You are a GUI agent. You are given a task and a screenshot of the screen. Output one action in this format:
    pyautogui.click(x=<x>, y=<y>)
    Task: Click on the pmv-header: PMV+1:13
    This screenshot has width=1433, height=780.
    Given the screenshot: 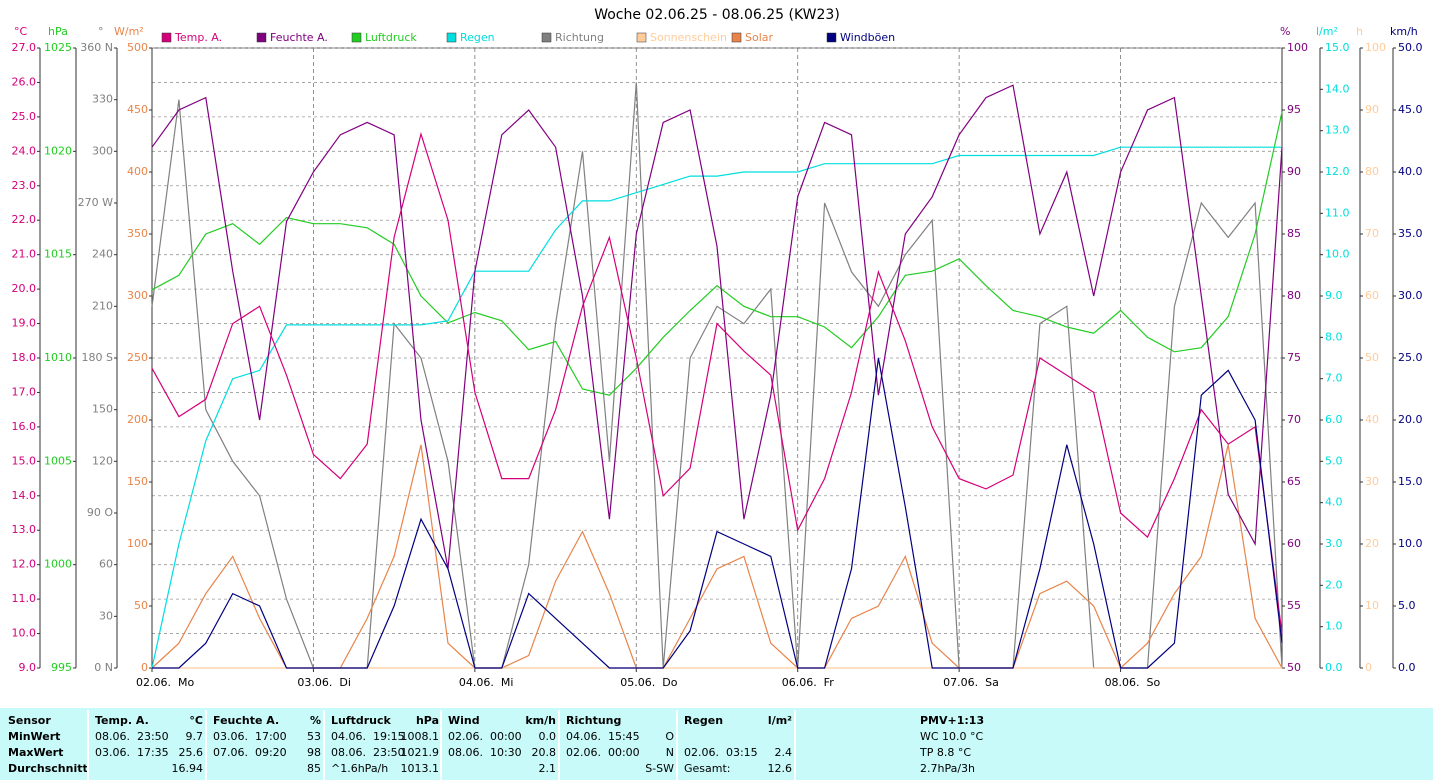 What is the action you would take?
    pyautogui.click(x=952, y=720)
    